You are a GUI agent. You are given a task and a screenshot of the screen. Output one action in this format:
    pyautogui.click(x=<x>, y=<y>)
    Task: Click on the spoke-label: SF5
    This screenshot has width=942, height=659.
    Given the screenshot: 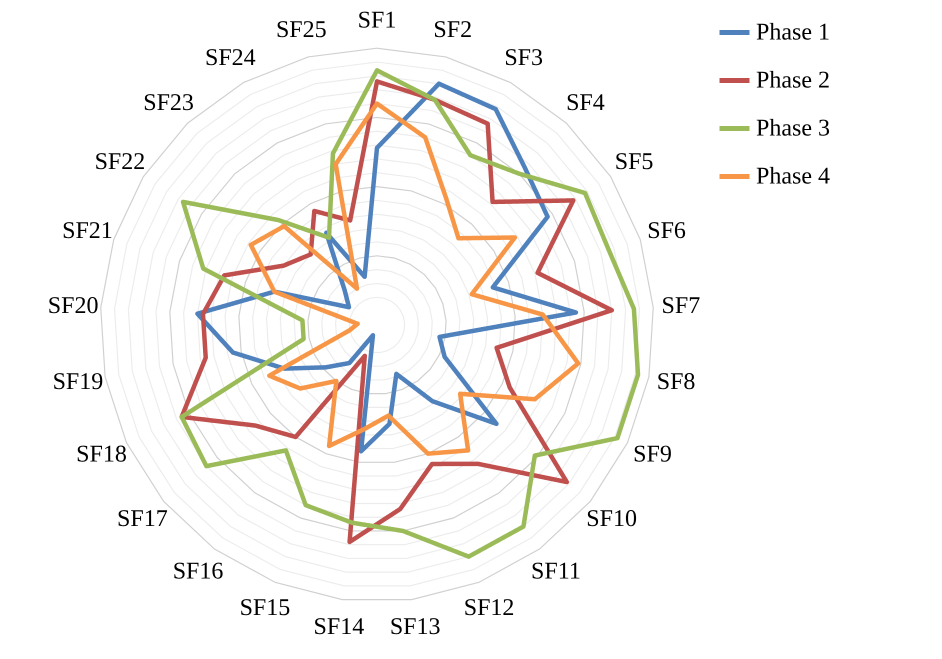 What is the action you would take?
    pyautogui.click(x=634, y=161)
    